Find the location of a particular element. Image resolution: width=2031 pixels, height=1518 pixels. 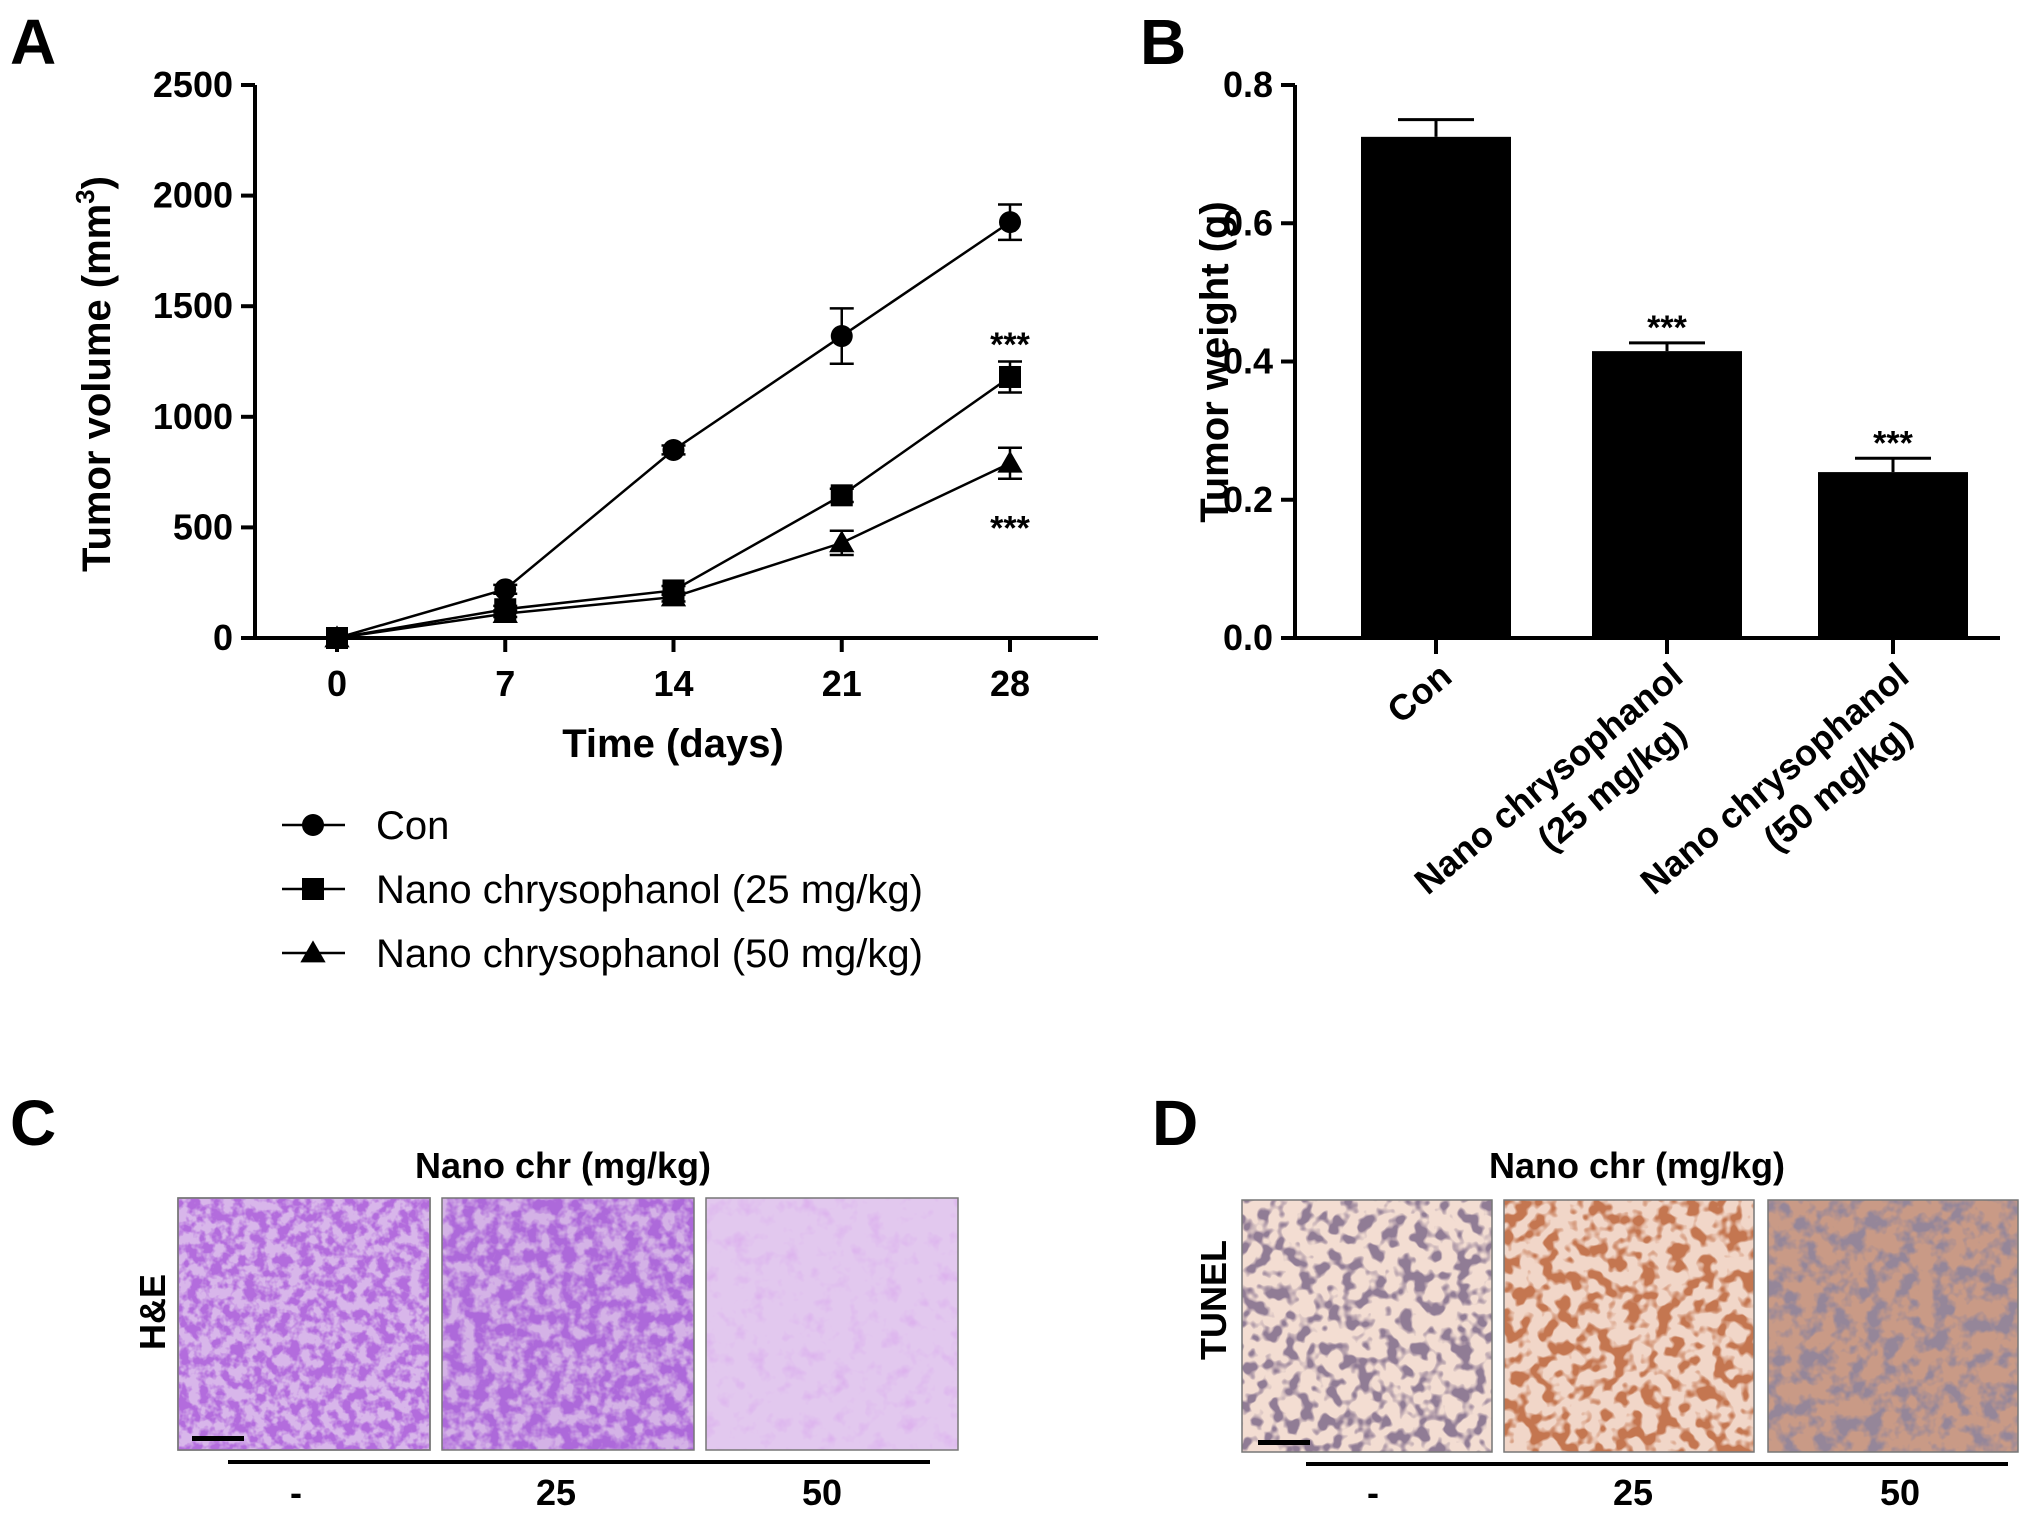

legend-entry-triangle: Nano chrysophanol (50 mg/kg) is located at coordinates (602, 954).